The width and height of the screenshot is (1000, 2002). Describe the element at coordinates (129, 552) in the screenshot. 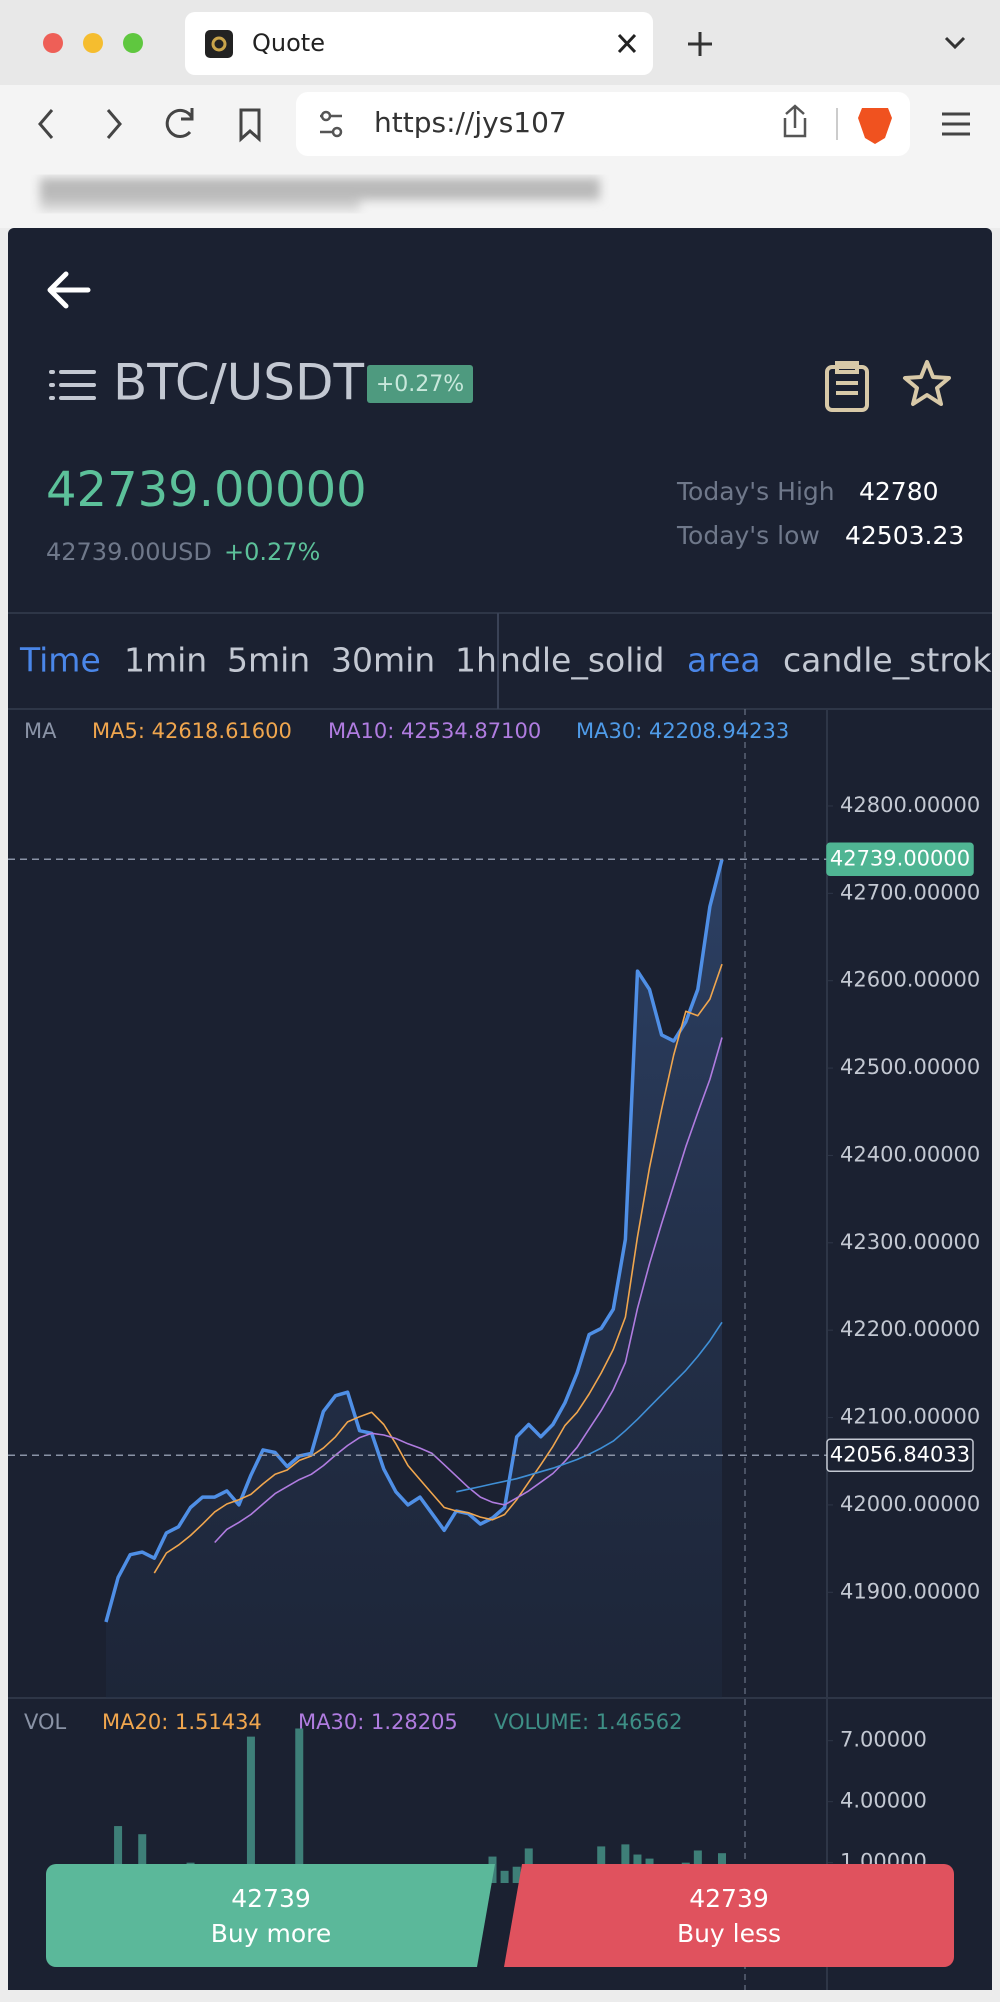

I see `price-usd: 42739.00USD` at that location.